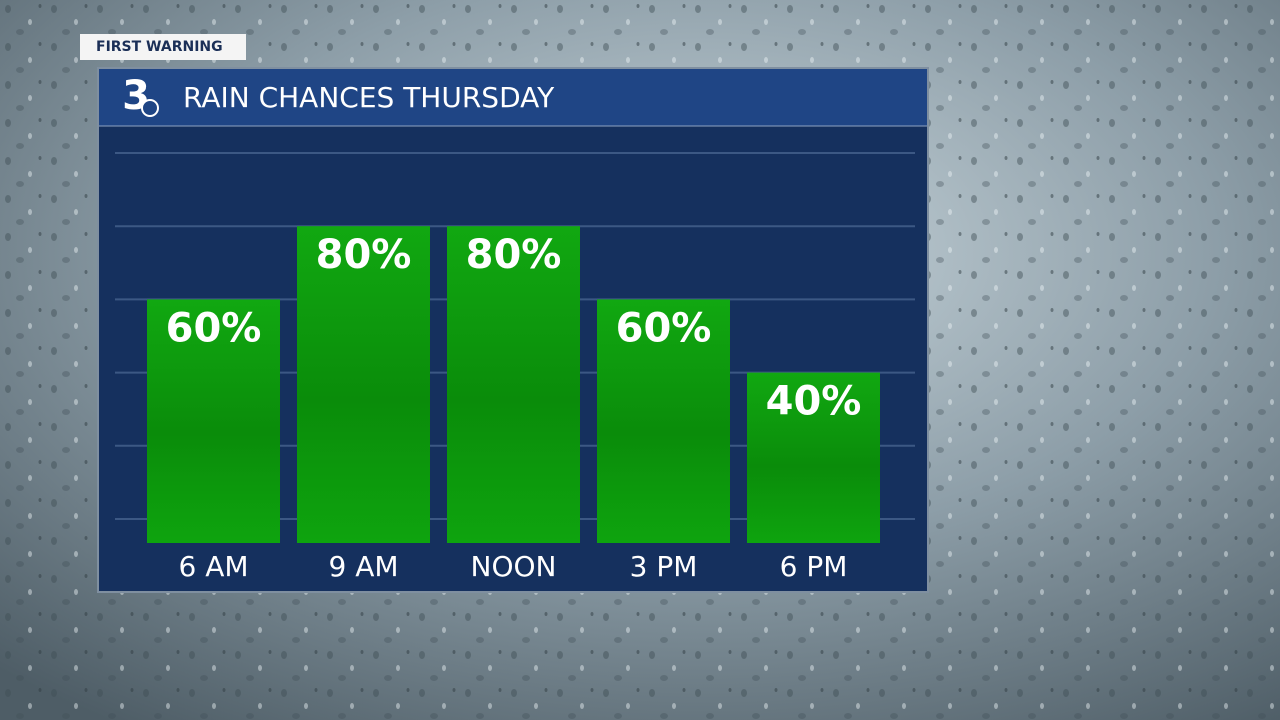 This screenshot has width=1280, height=720. What do you see at coordinates (159, 47) in the screenshot?
I see `badge: FIRST WARNING` at bounding box center [159, 47].